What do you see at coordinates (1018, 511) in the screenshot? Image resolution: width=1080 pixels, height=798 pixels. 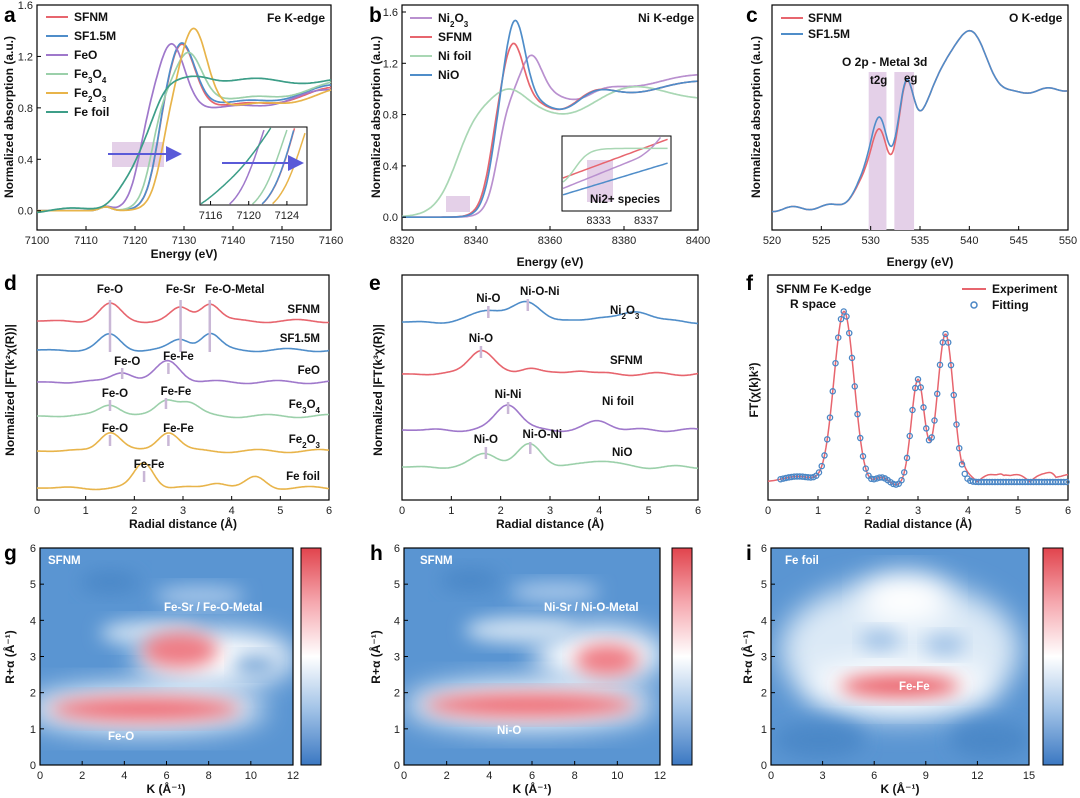 I see `x-tick-label: 5` at bounding box center [1018, 511].